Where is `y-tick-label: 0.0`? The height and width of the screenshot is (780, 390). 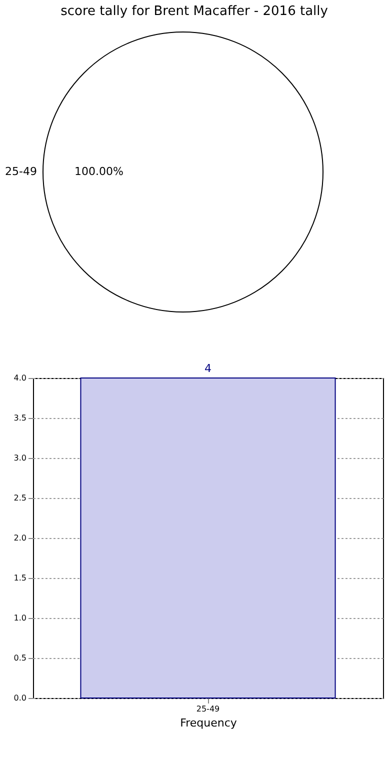
y-tick-label: 0.0 is located at coordinates (20, 698).